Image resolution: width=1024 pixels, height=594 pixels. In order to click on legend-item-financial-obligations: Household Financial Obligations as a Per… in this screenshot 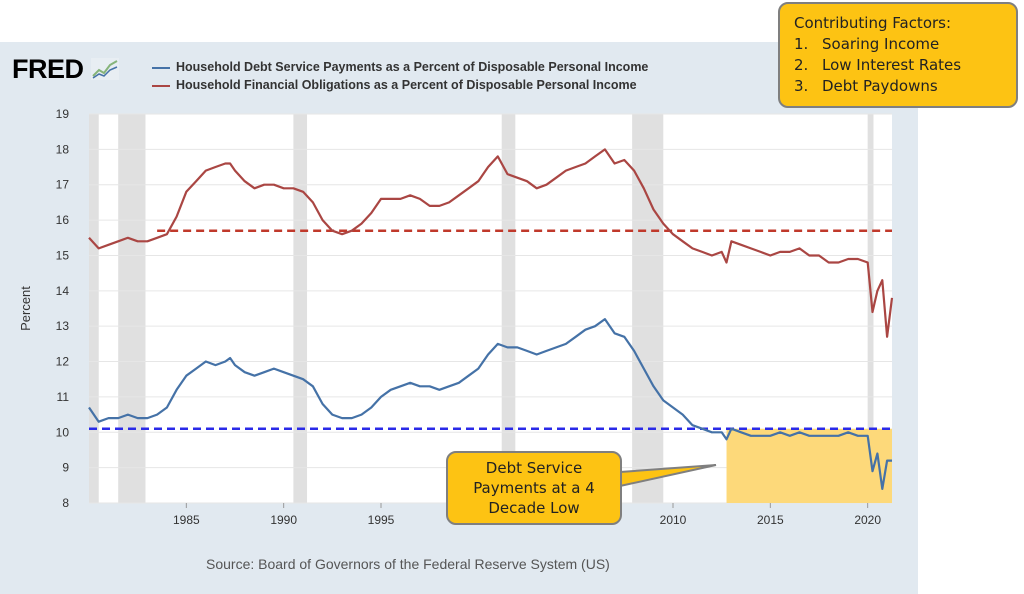, I will do `click(394, 86)`.